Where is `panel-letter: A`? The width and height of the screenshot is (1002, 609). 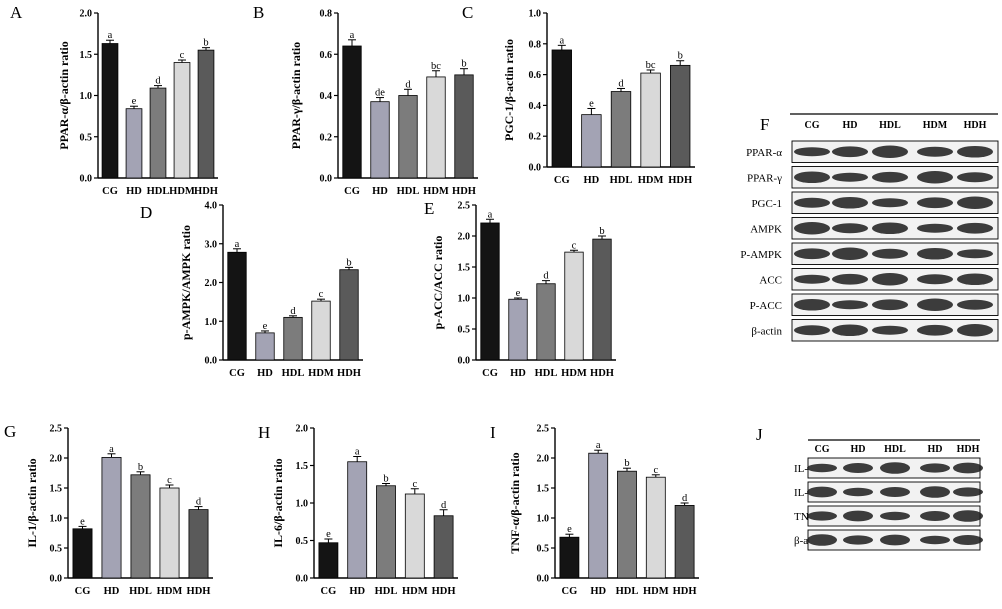 panel-letter: A is located at coordinates (16, 12).